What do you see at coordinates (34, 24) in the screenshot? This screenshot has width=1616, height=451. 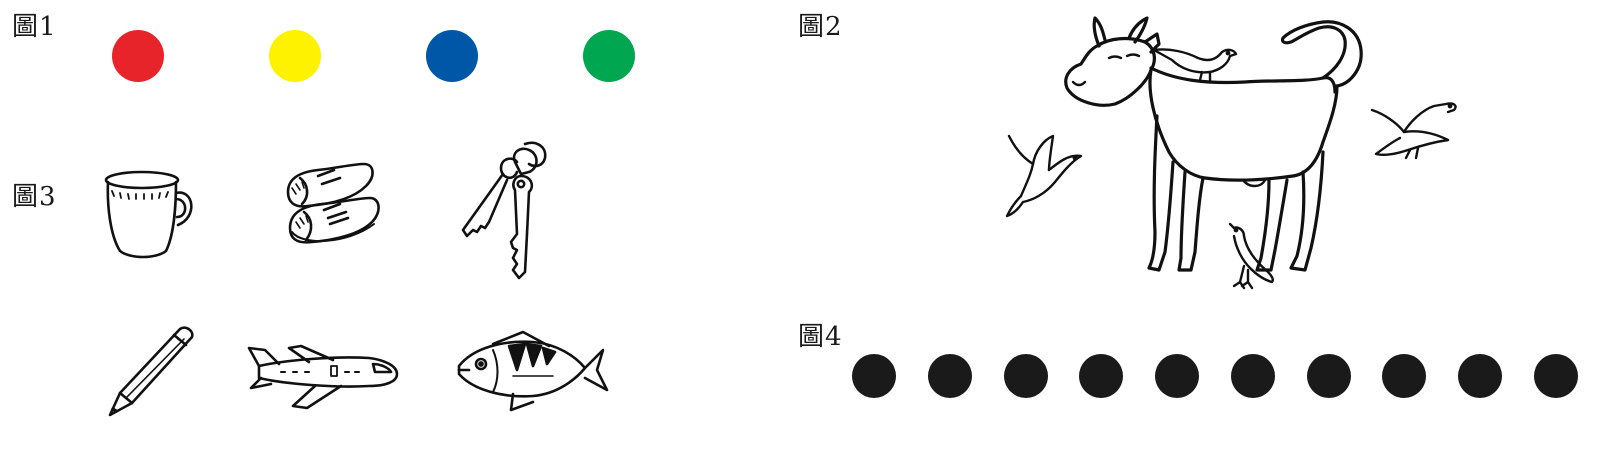 I see `figure-1-label: 圖1` at bounding box center [34, 24].